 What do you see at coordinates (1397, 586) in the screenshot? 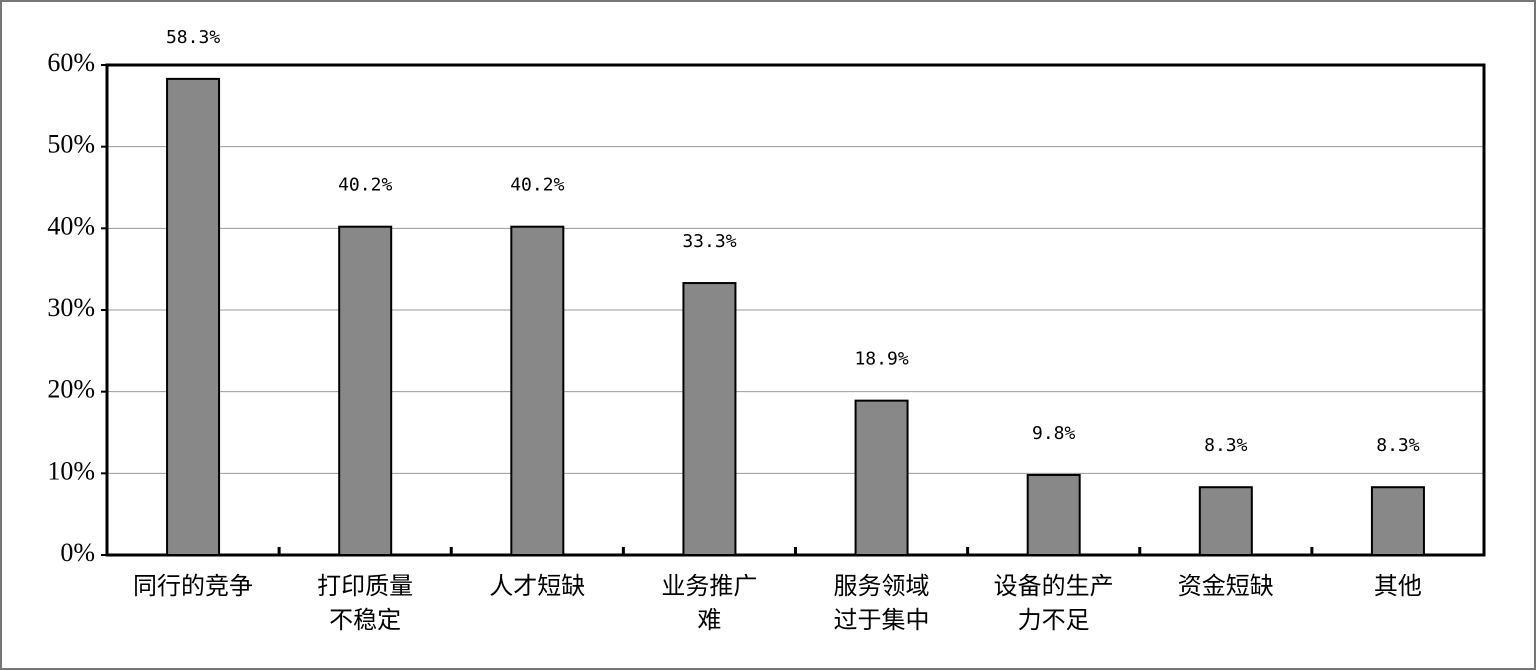
I see `x-tick-label: 其他` at bounding box center [1397, 586].